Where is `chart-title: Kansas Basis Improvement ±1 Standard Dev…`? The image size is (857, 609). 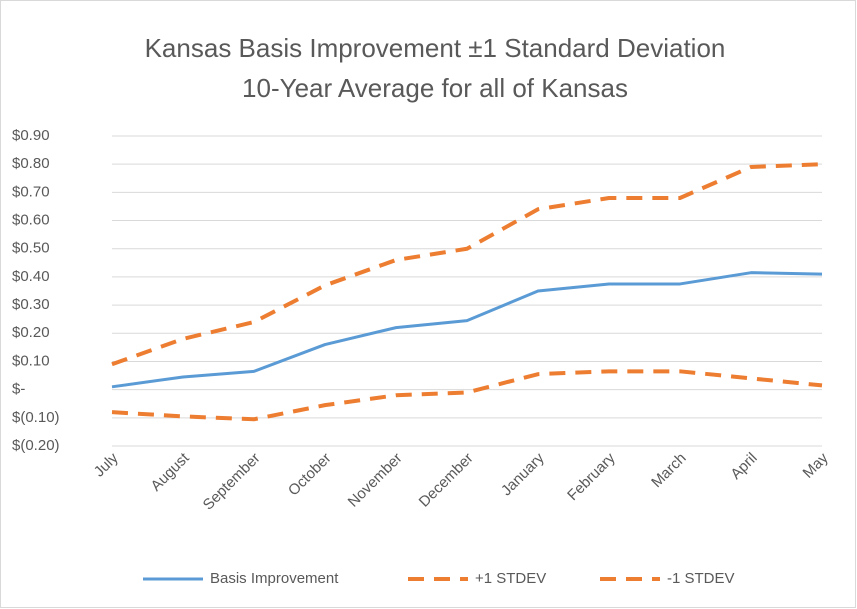 chart-title: Kansas Basis Improvement ±1 Standard Dev… is located at coordinates (435, 48).